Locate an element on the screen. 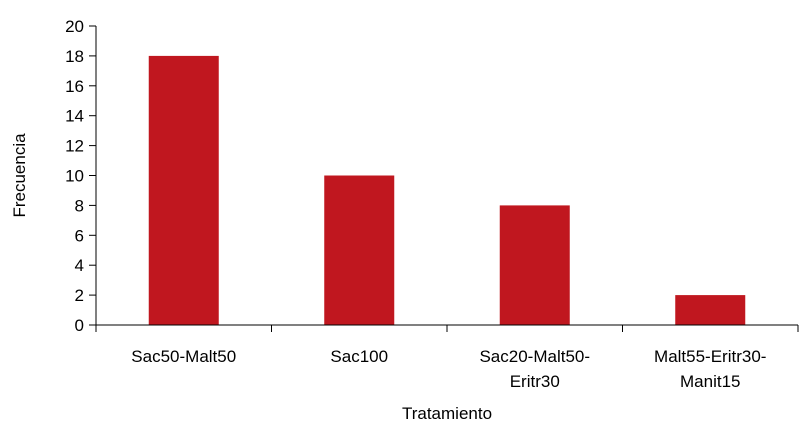  category-label: Sac20-Malt50- Eritr30 is located at coordinates (534, 369).